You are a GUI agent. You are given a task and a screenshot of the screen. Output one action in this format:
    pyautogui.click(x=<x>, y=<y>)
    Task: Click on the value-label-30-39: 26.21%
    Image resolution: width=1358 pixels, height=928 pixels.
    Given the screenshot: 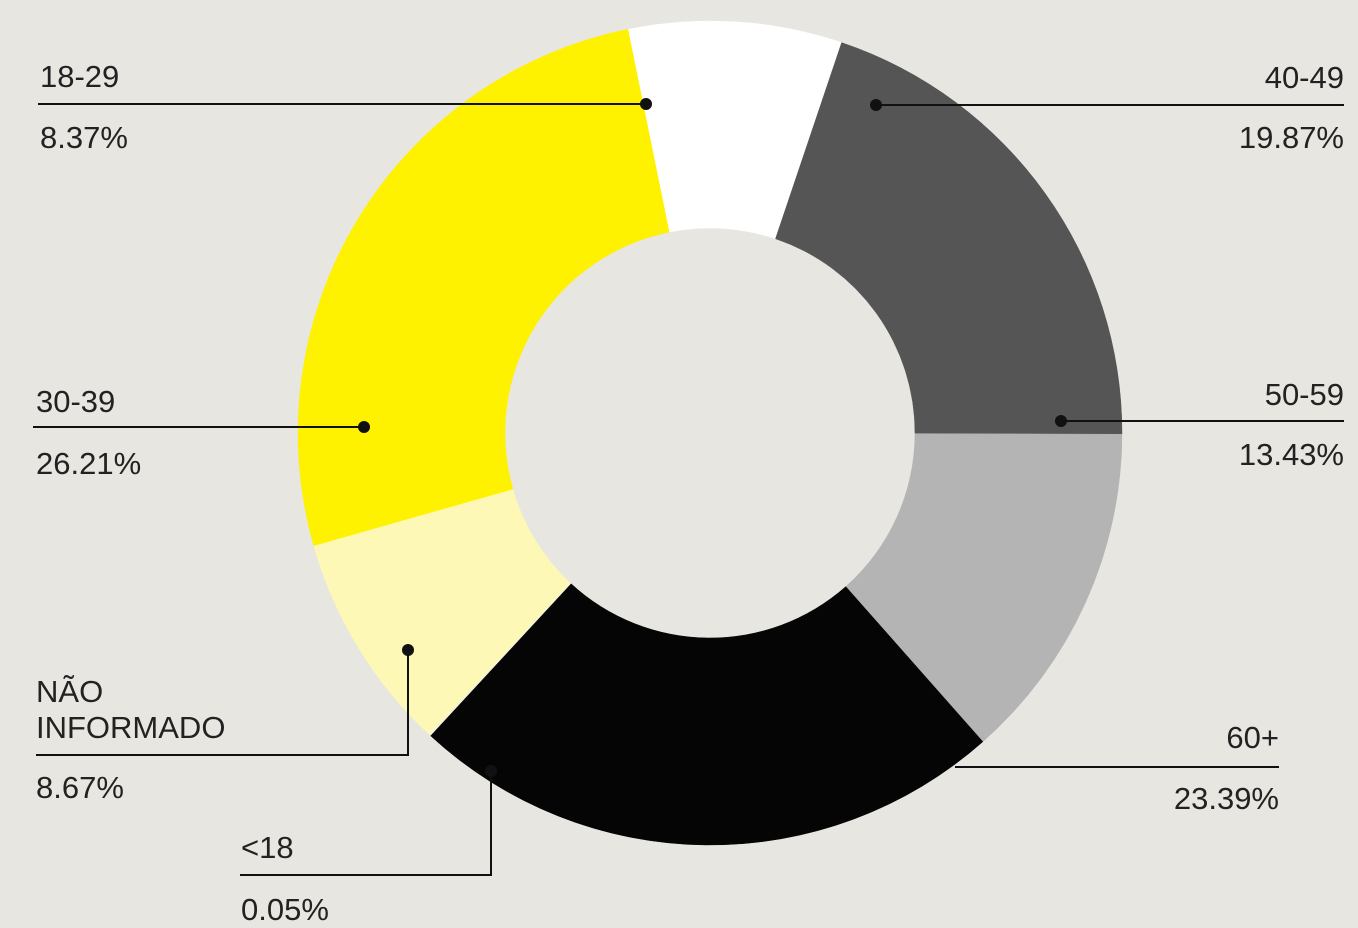 What is the action you would take?
    pyautogui.click(x=88, y=463)
    